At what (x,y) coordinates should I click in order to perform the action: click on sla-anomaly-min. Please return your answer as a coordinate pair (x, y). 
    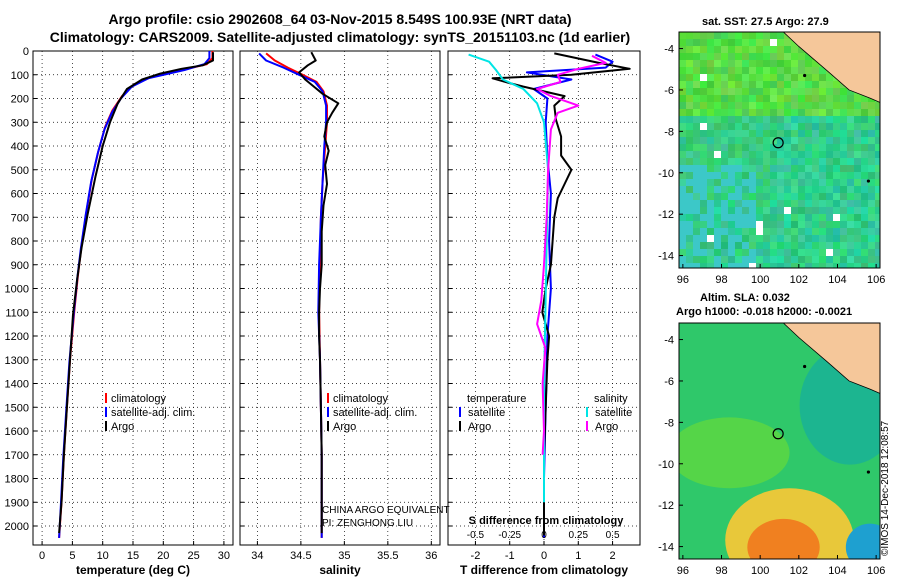
    Looking at the image, I should click on (862, 541).